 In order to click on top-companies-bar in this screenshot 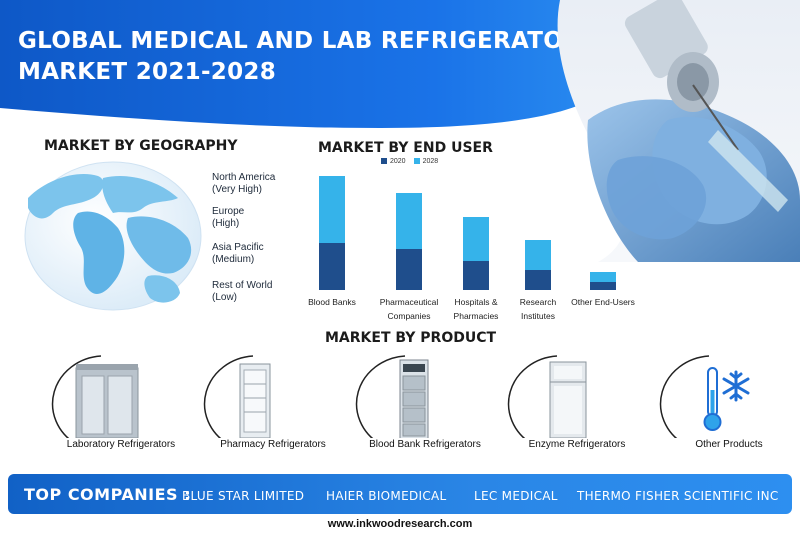, I will do `click(400, 494)`.